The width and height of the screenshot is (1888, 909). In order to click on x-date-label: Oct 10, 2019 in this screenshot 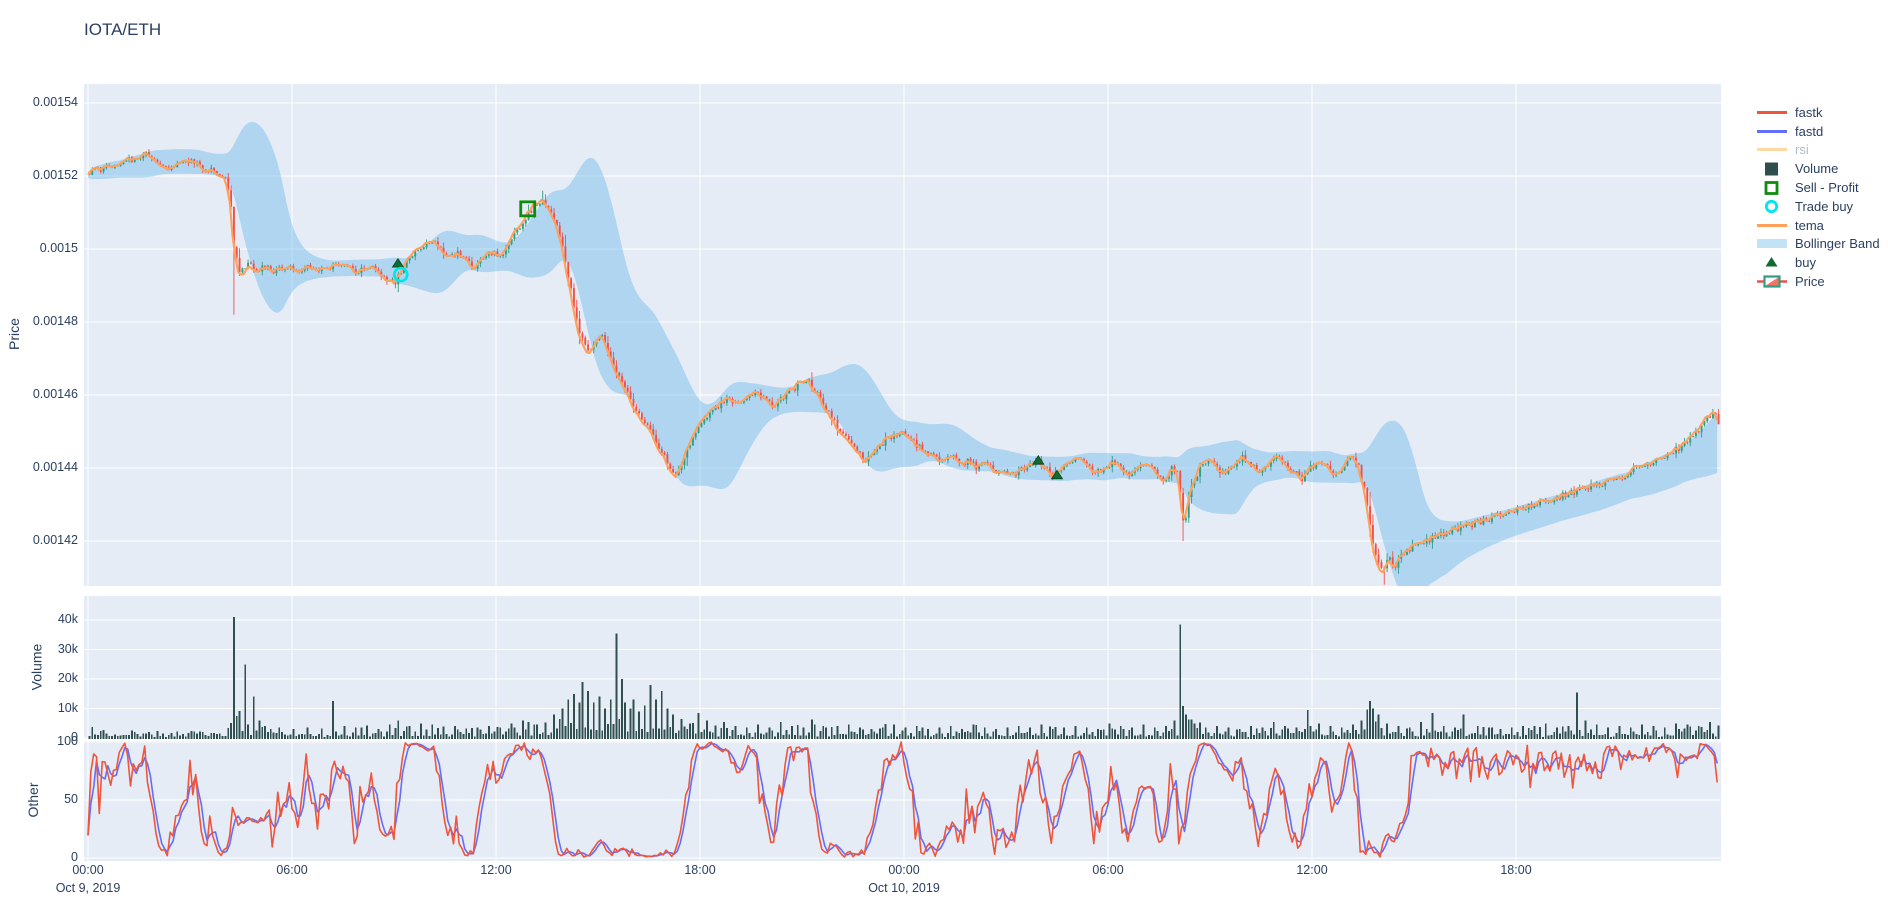, I will do `click(904, 888)`.